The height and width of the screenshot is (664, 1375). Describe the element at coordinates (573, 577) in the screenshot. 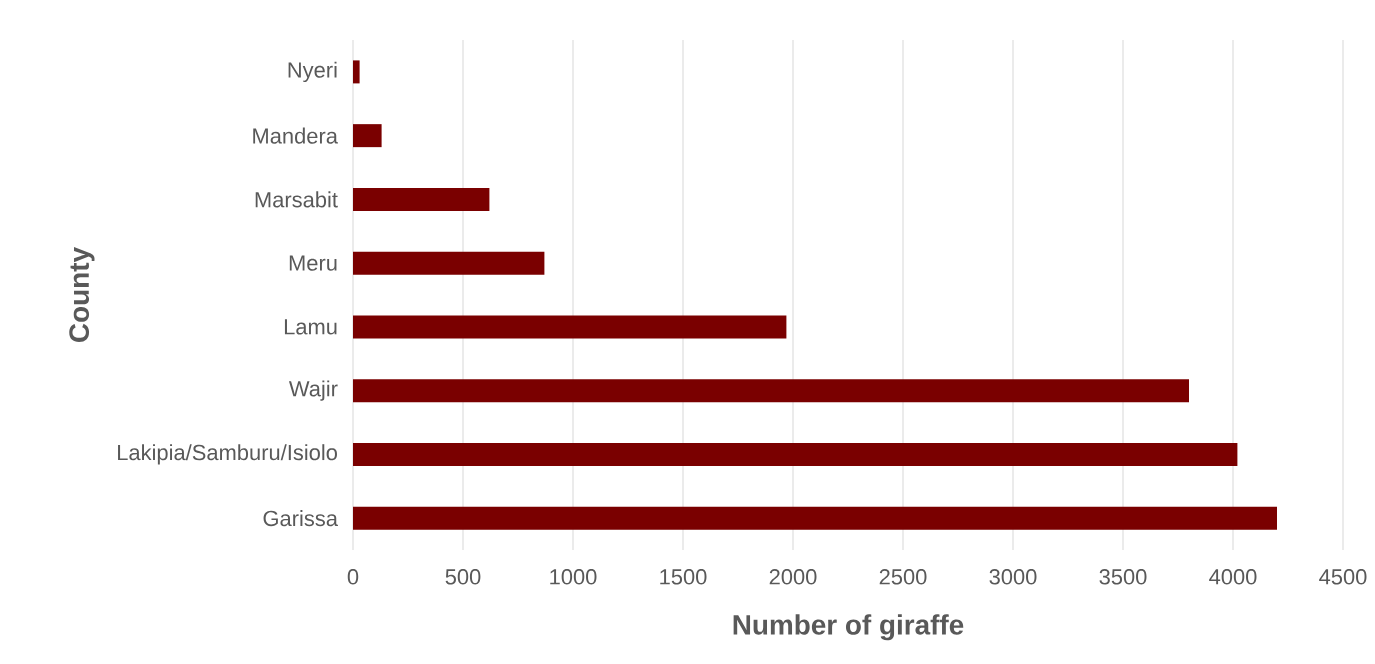

I see `x-tick-label: 1000` at that location.